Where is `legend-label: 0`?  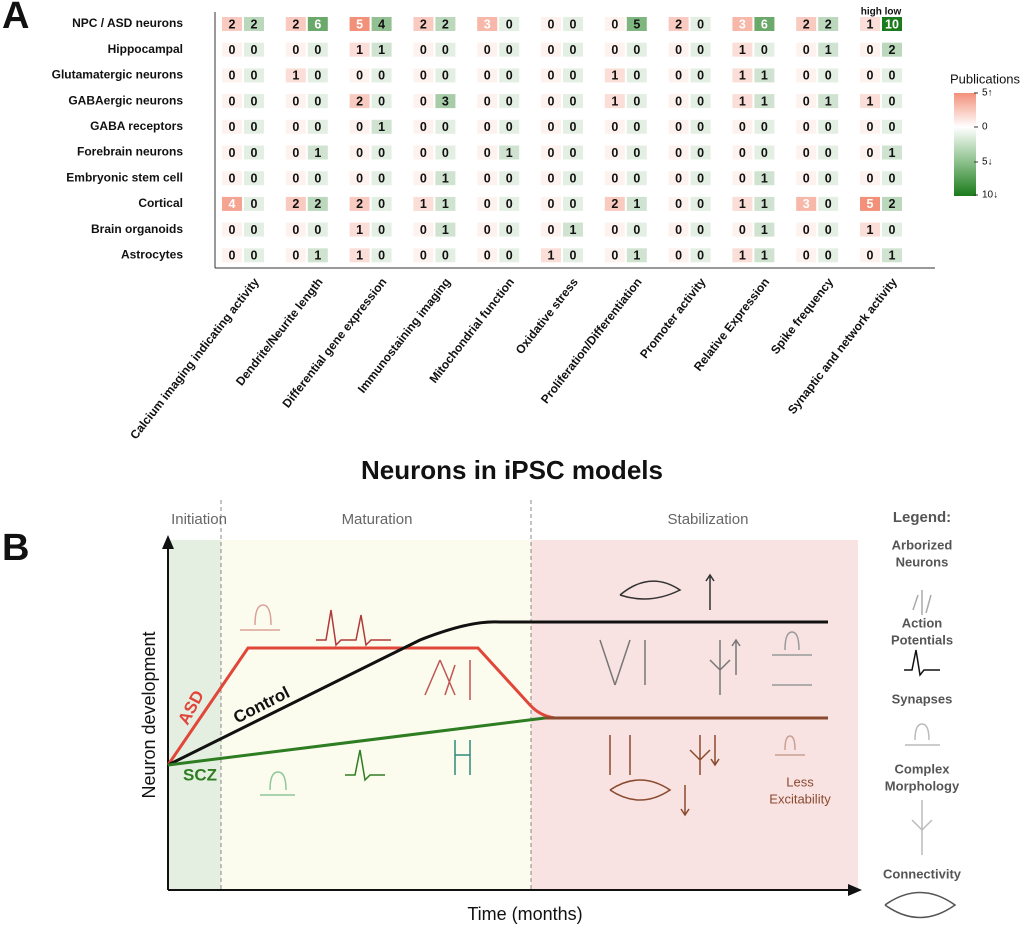
legend-label: 0 is located at coordinates (985, 127).